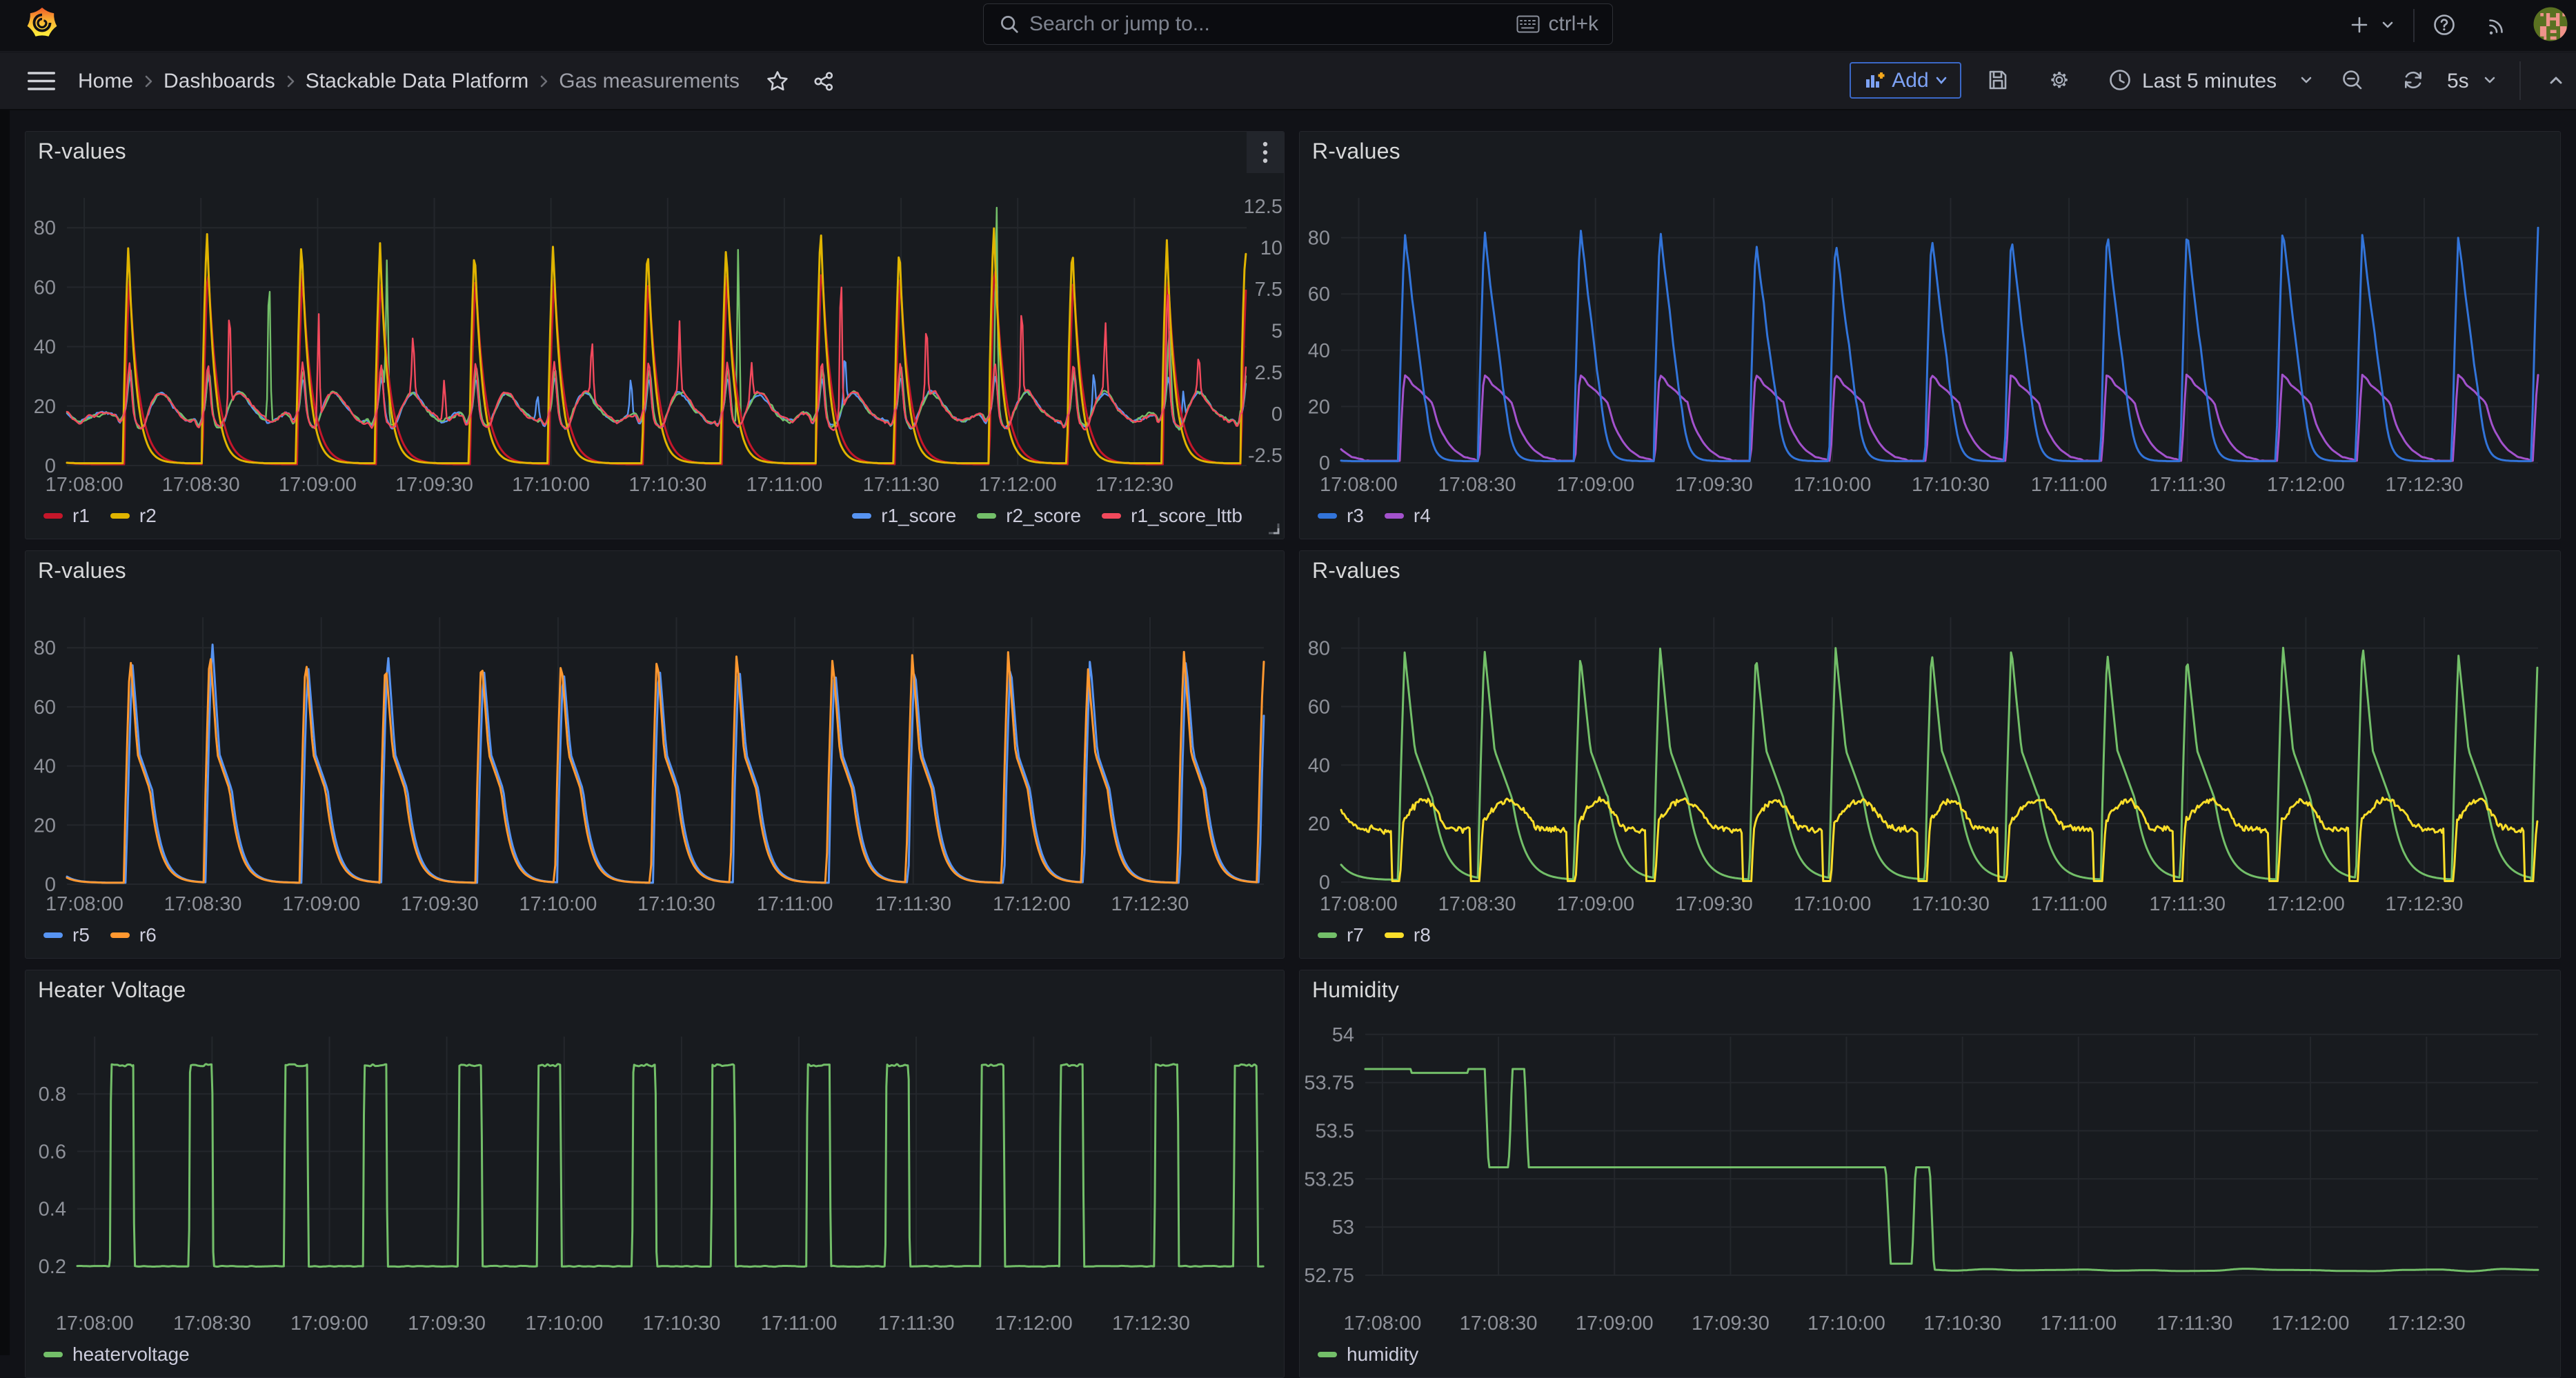  Describe the element at coordinates (52, 1152) in the screenshot. I see `svg-text: 0.6` at that location.